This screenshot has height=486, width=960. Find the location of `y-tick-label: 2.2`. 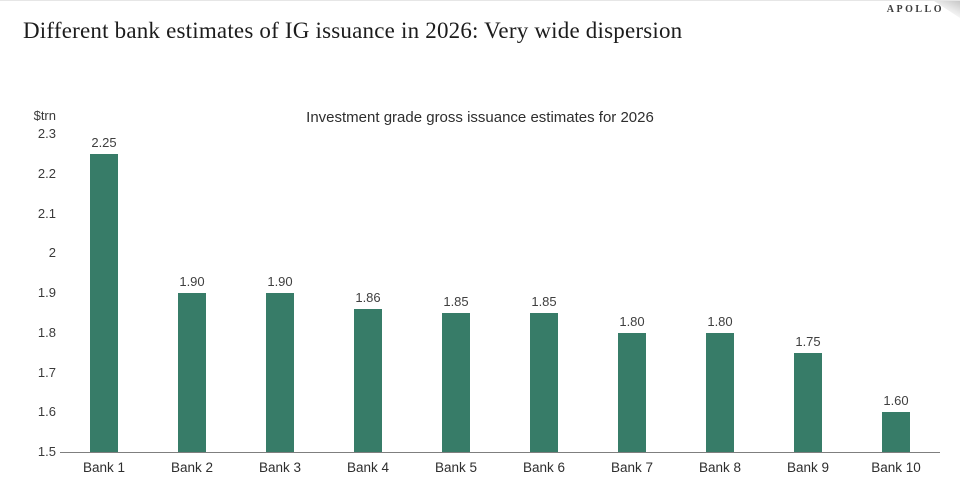

y-tick-label: 2.2 is located at coordinates (46, 173).